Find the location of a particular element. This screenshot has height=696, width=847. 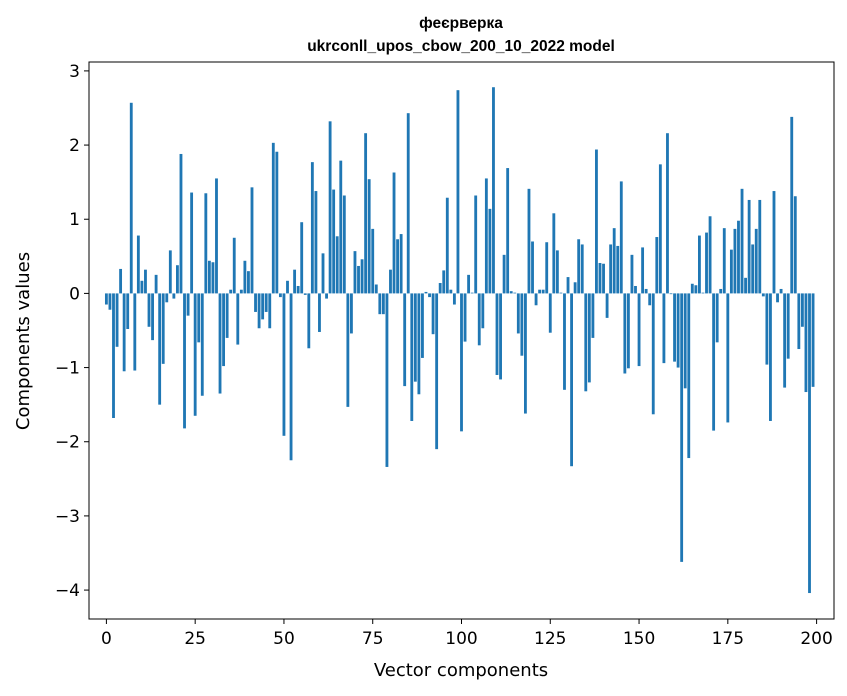

chart-subtitle: ukrconll_upos_cbow_200_10_2022 model is located at coordinates (461, 46).